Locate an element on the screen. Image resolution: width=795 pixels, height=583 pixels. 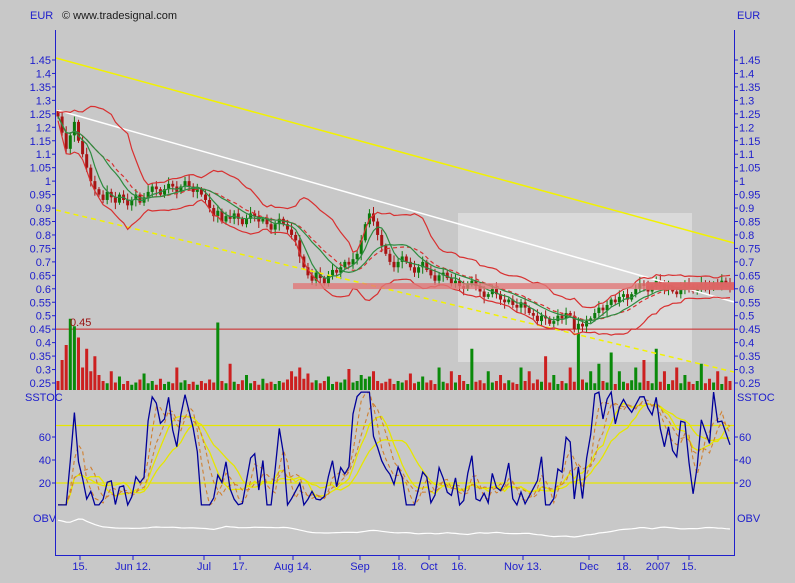
price-axis-label-left: 0.9 is located at coordinates (43, 209).